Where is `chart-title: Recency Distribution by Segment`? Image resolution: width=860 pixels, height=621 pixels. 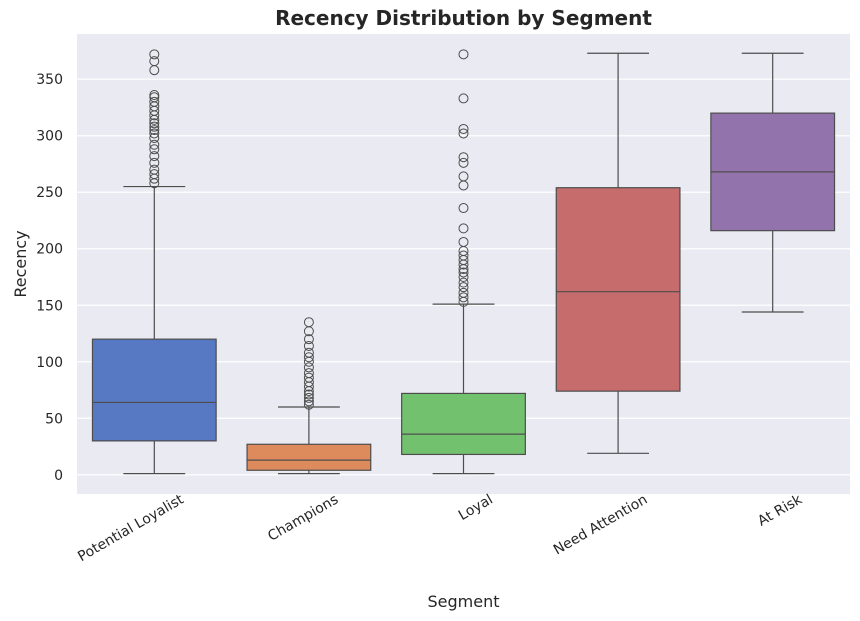
chart-title: Recency Distribution by Segment is located at coordinates (463, 18).